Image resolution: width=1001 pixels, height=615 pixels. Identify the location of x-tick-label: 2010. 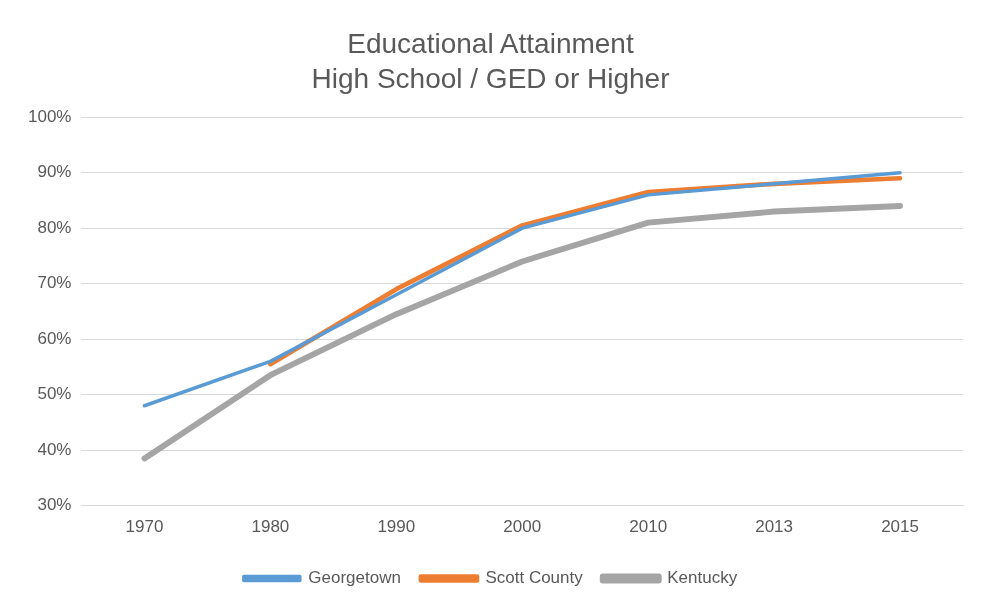
(648, 527).